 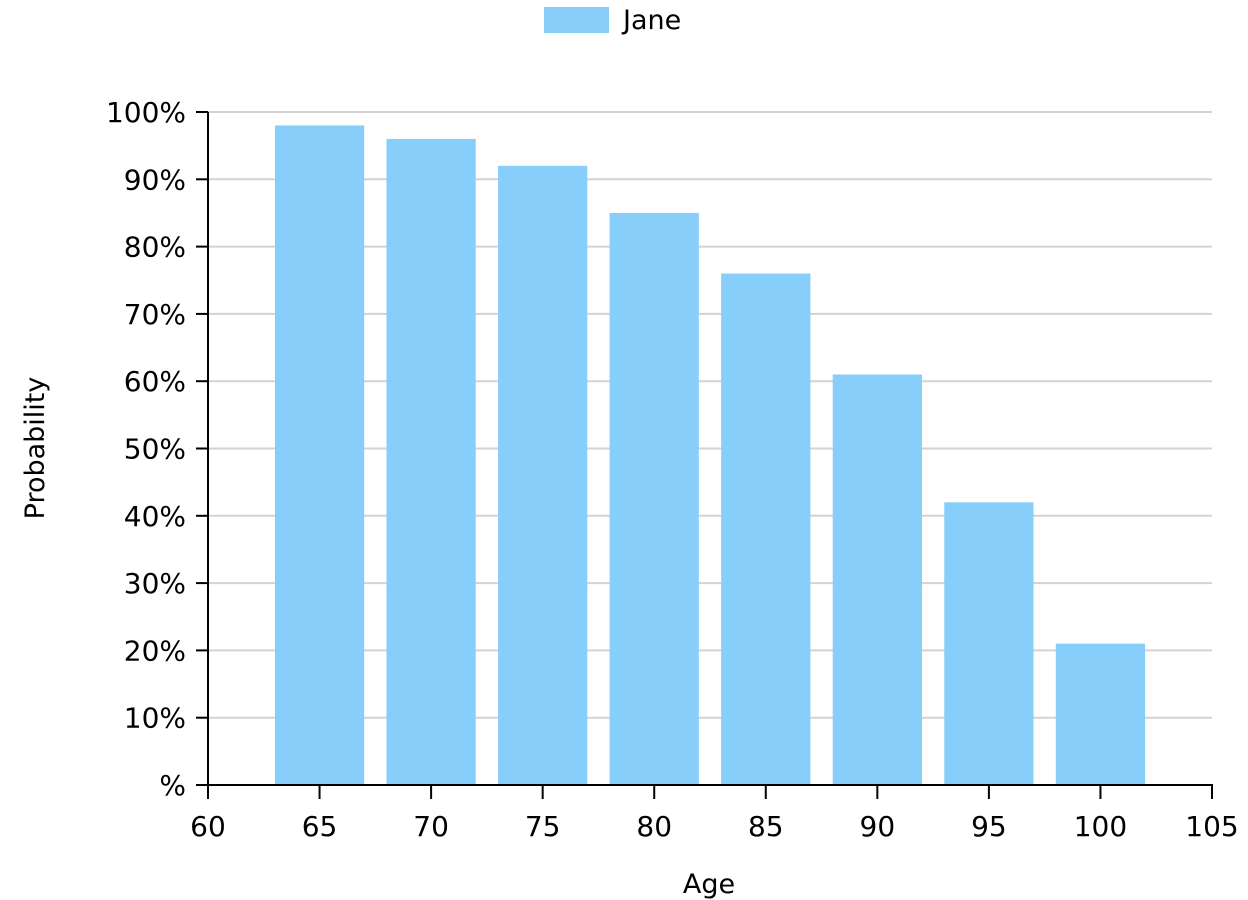 I want to click on x-tick-label: 60, so click(x=208, y=826).